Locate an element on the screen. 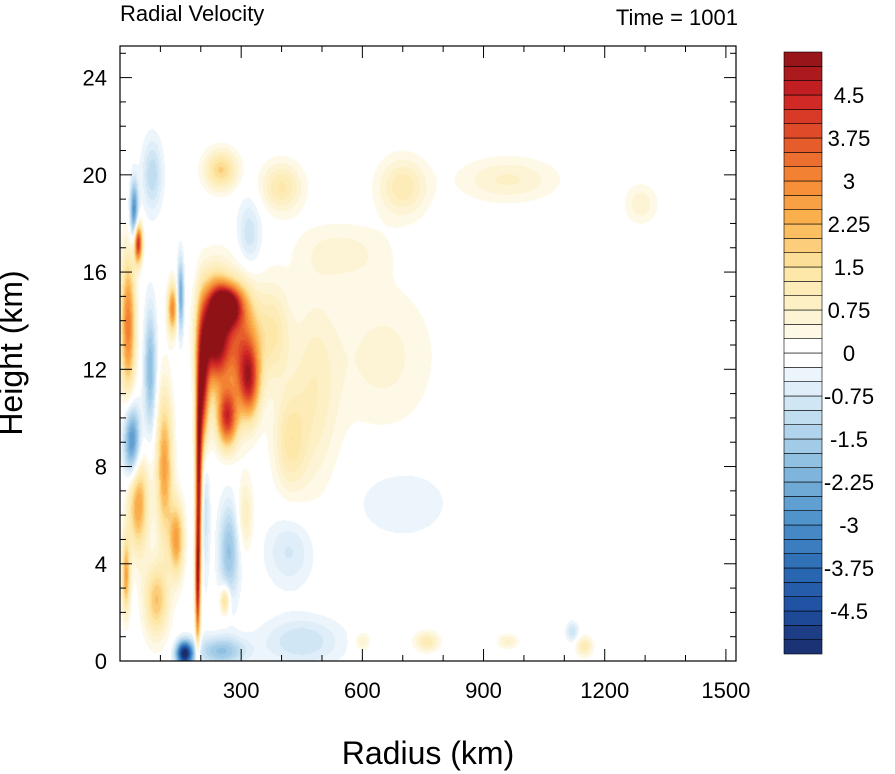 The image size is (895, 774). y-tick-label: 24 is located at coordinates (95, 78).